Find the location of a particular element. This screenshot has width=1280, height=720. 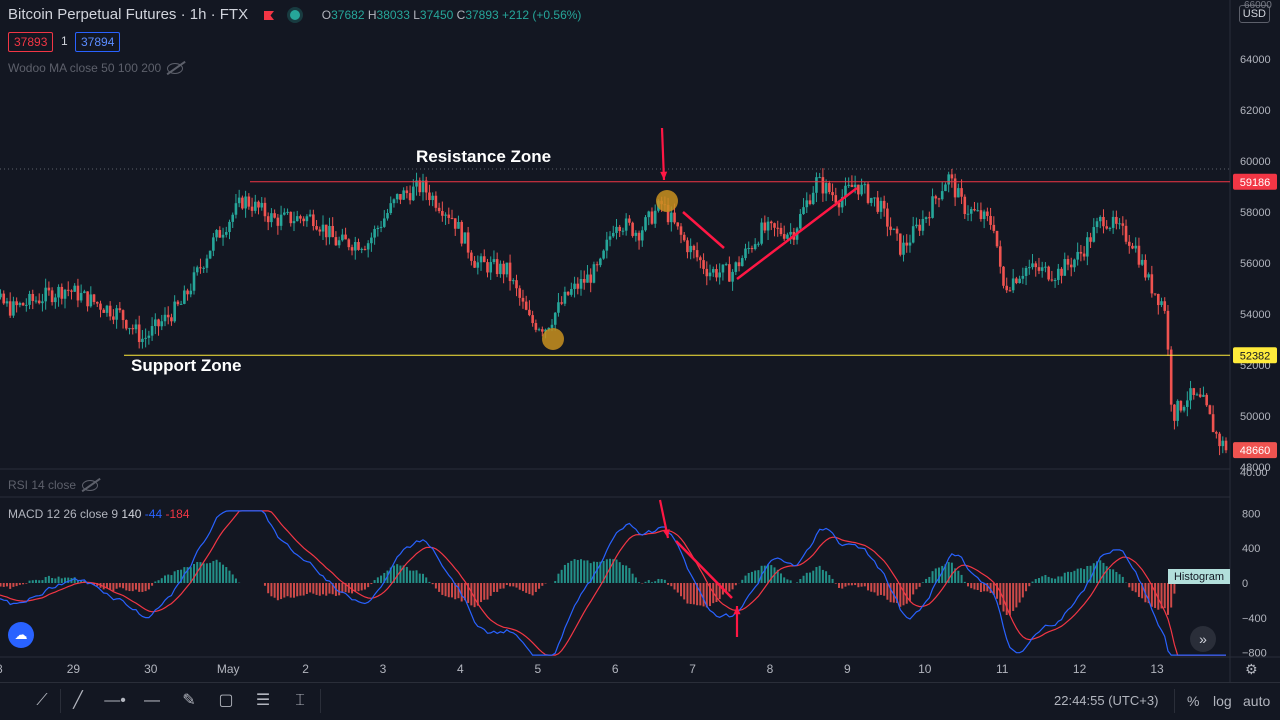

settings-gear-icon: ⚙ is located at coordinates (1251, 669).